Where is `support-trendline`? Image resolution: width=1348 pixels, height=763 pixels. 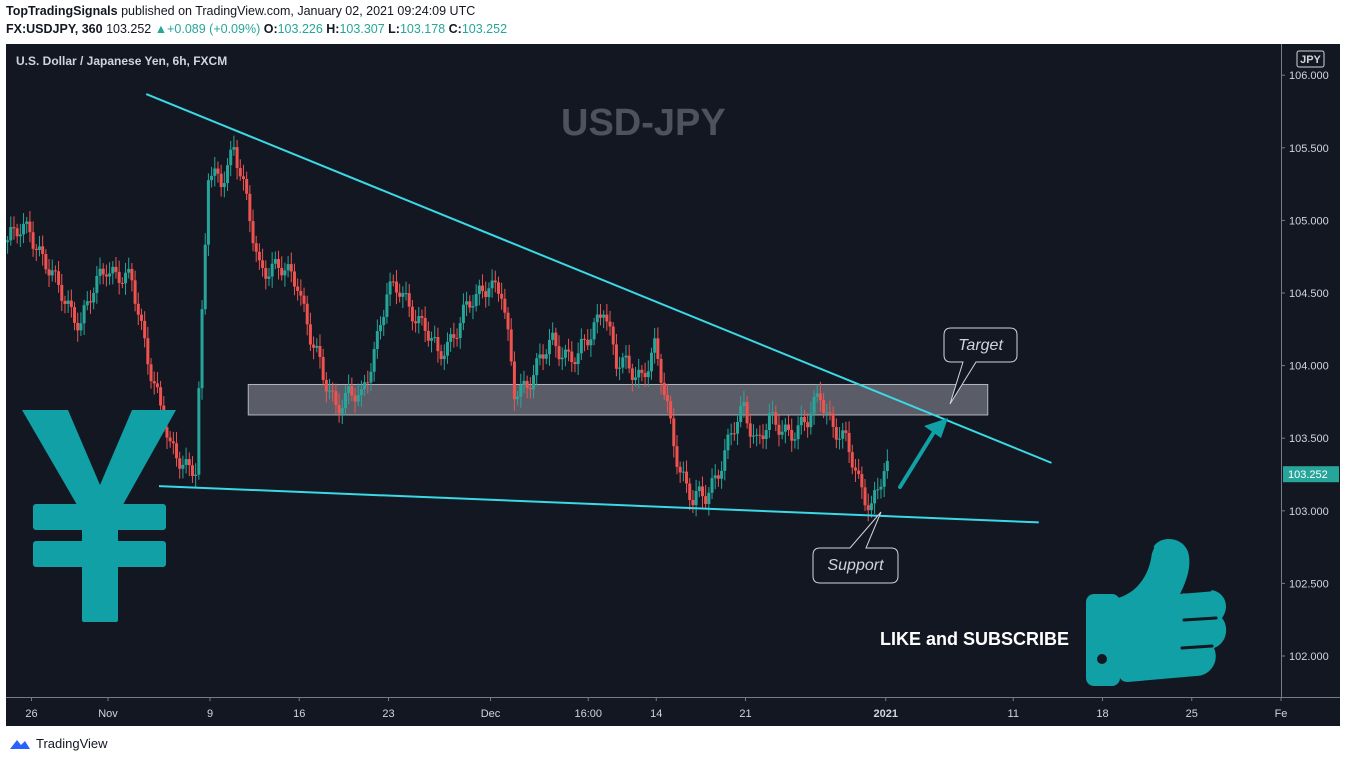
support-trendline is located at coordinates (598, 504).